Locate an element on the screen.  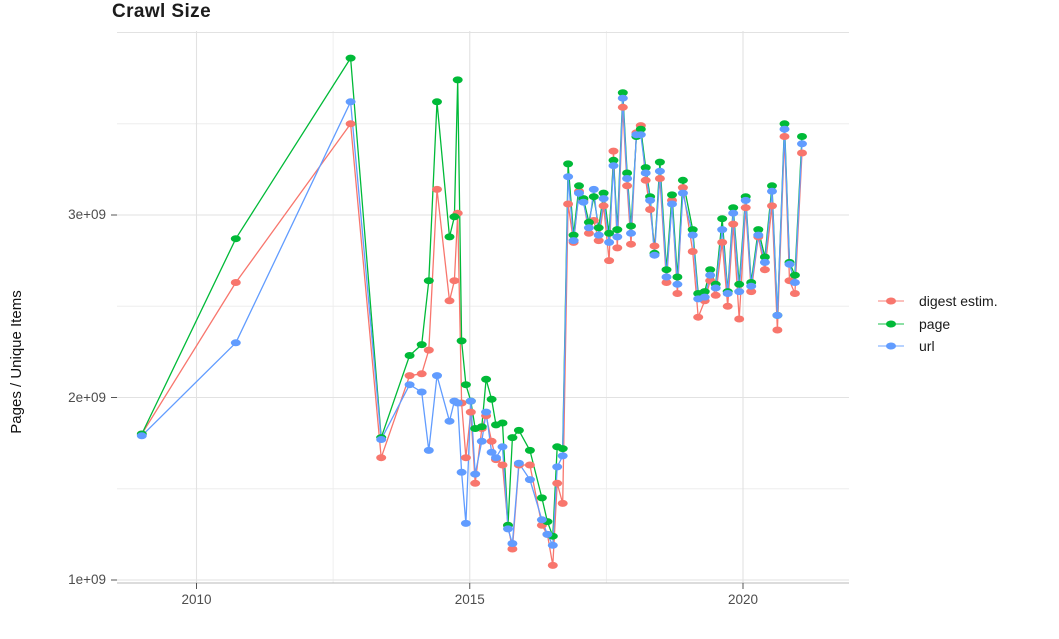
y-tick-label: 2e+09 is located at coordinates (87, 397).